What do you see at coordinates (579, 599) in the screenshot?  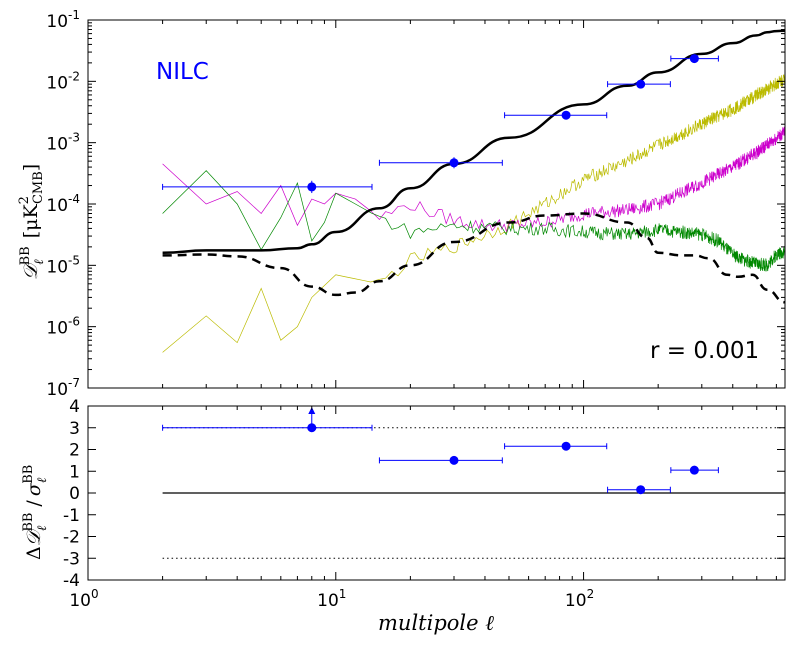 I see `x-tick-label: 10²` at bounding box center [579, 599].